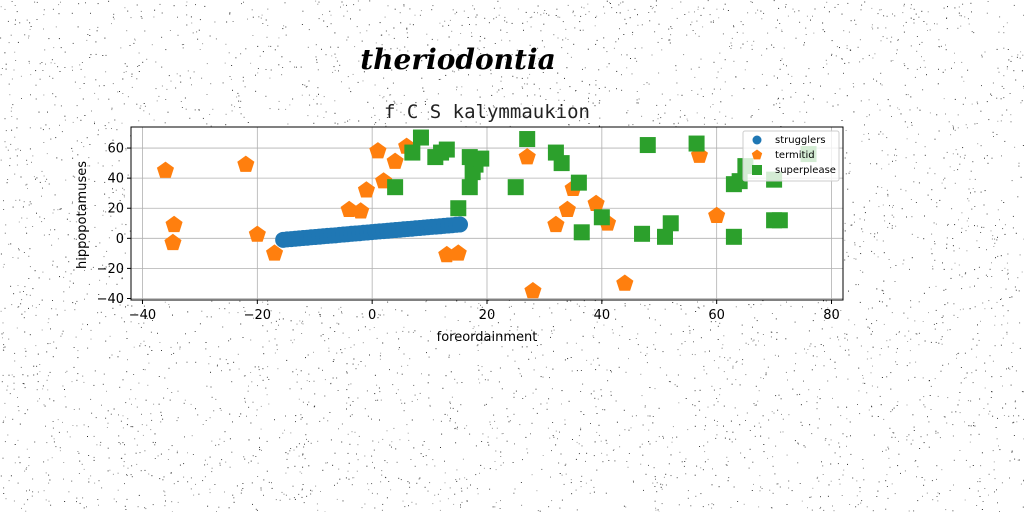 Image resolution: width=1024 pixels, height=512 pixels. I want to click on x-axis-label: foreordainment, so click(487, 337).